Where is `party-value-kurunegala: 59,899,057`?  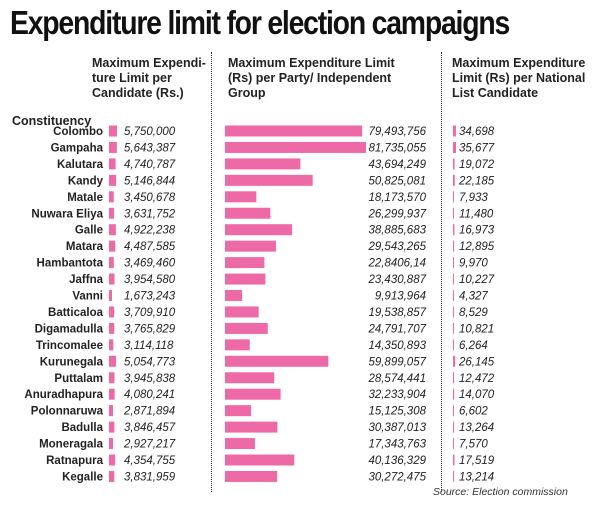 party-value-kurunegala: 59,899,057 is located at coordinates (397, 362).